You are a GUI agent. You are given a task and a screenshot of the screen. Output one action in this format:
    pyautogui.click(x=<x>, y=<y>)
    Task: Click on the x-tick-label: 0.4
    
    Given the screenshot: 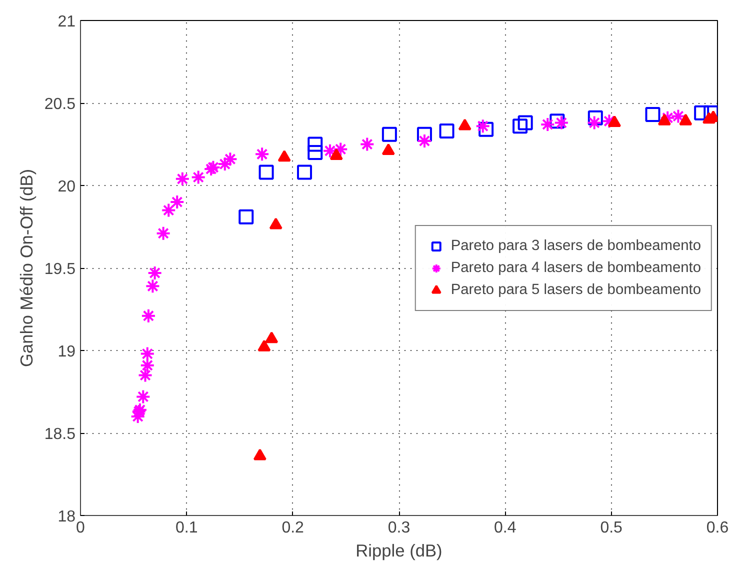 What is the action you would take?
    pyautogui.click(x=505, y=528)
    